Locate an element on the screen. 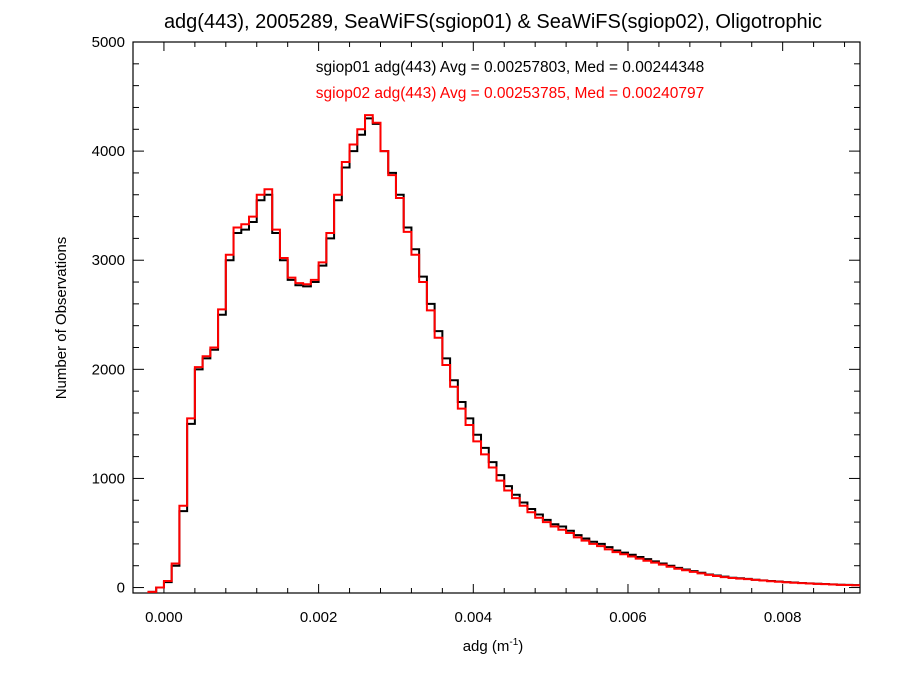  y-tick-label: 1000 is located at coordinates (108, 478).